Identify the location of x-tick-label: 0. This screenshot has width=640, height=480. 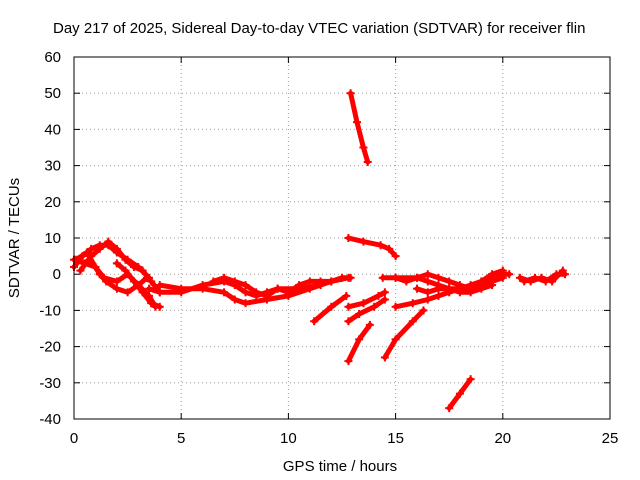
(74, 438).